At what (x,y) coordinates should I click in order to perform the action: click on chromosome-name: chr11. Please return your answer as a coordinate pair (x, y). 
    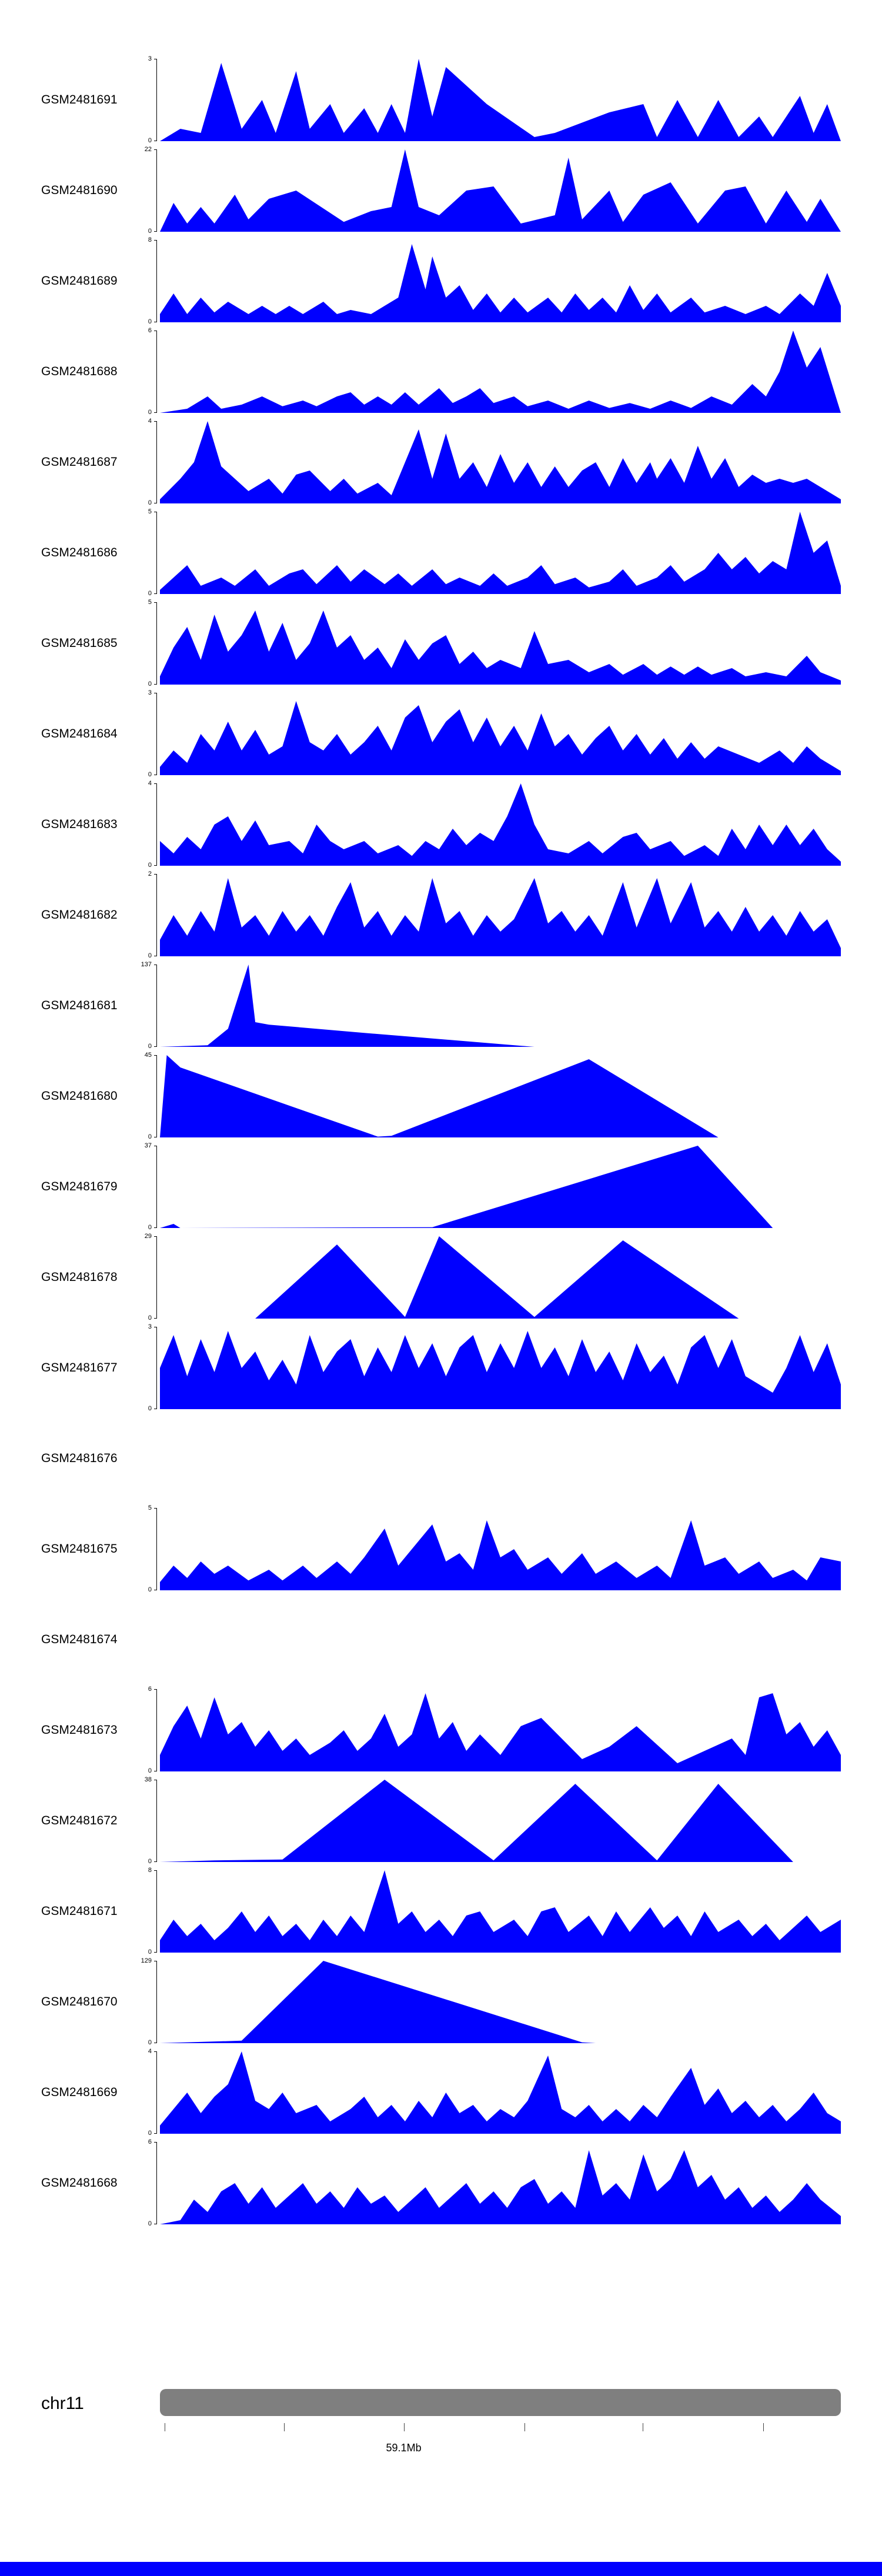
    Looking at the image, I should click on (62, 2403).